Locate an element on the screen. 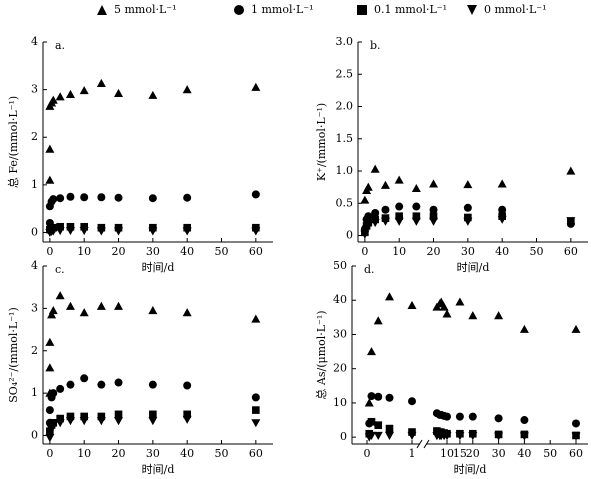 This screenshot has width=591, height=479. x-tick-label: 15 is located at coordinates (460, 453).